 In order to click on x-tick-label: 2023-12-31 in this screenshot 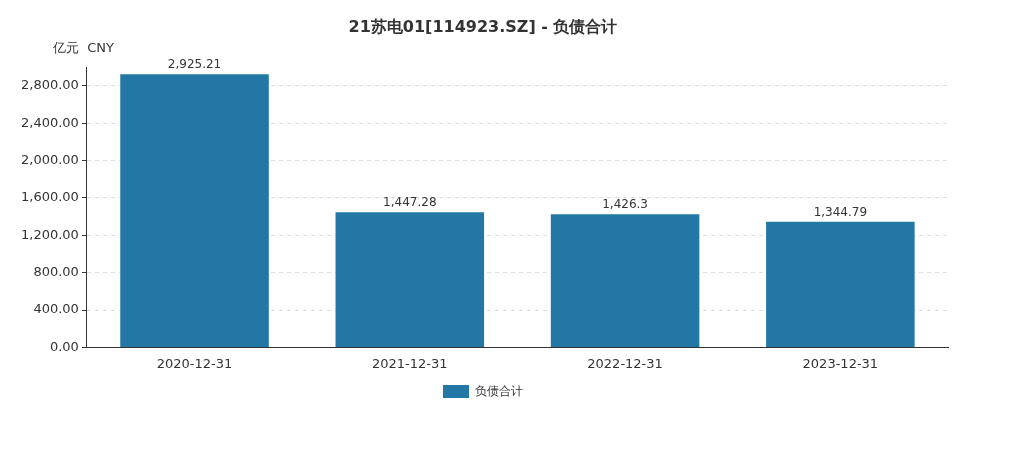, I will do `click(840, 363)`.